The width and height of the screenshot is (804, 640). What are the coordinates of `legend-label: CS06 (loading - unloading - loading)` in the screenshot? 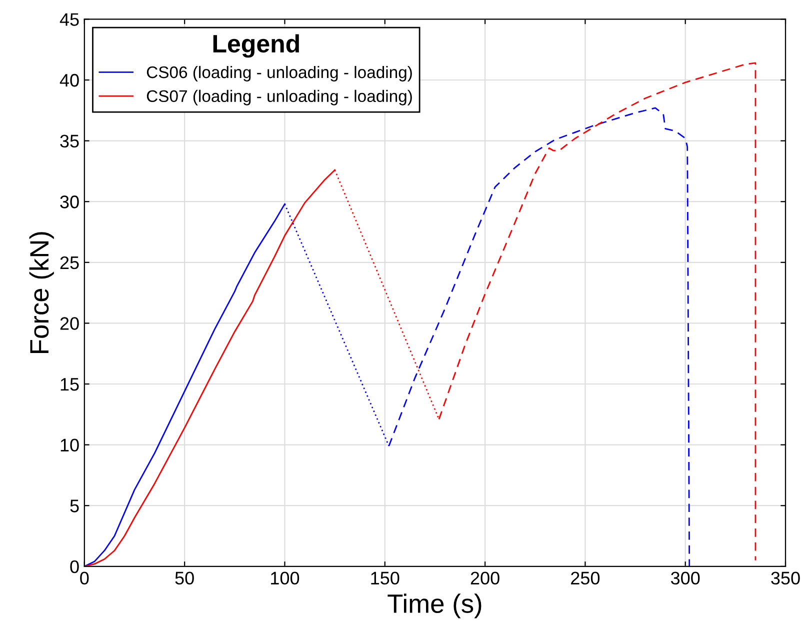 It's located at (279, 74).